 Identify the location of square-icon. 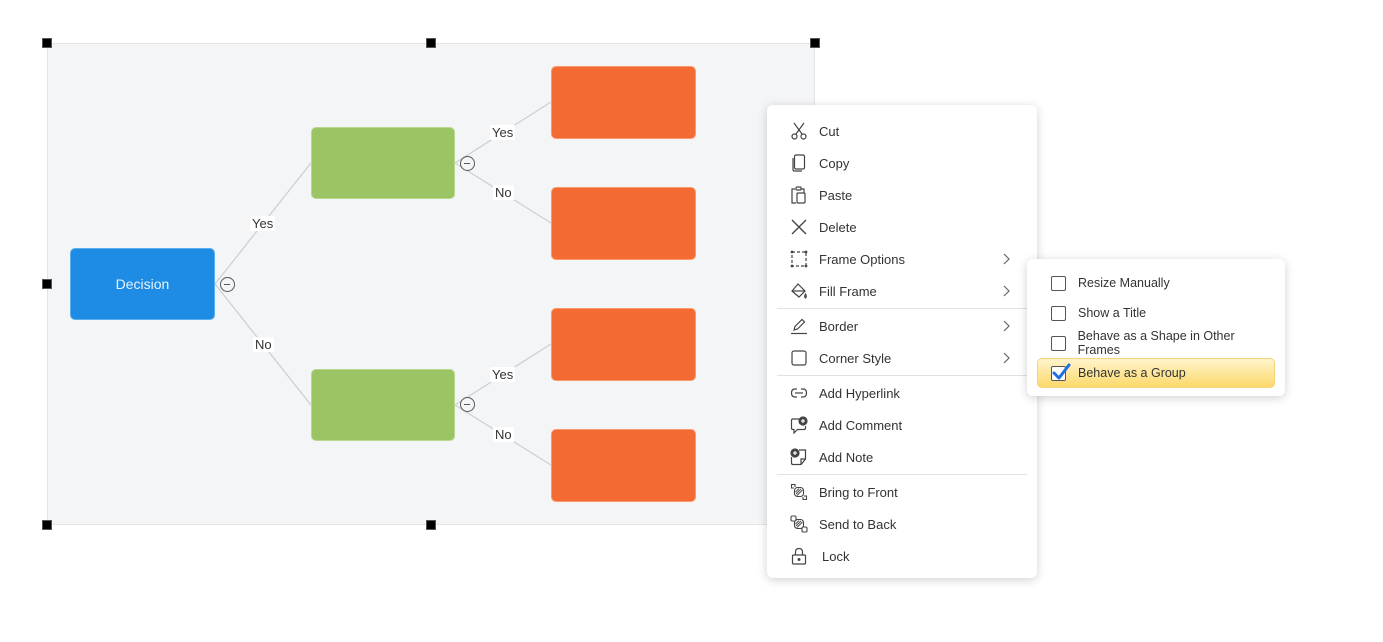
(799, 358).